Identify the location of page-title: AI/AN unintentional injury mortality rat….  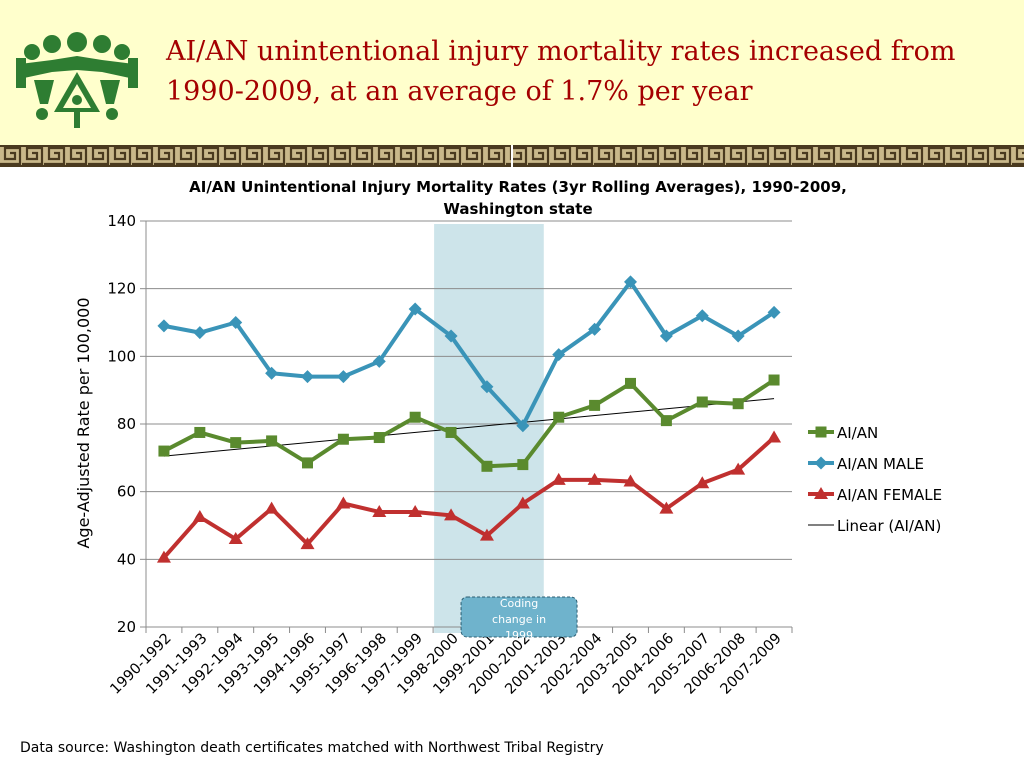
(561, 71).